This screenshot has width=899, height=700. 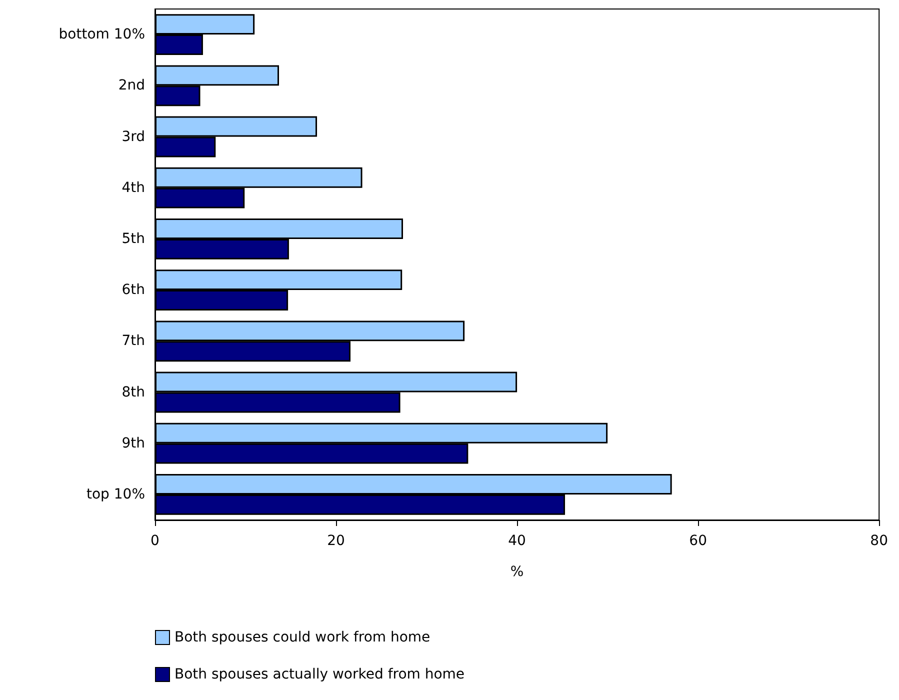 What do you see at coordinates (517, 572) in the screenshot?
I see `x-axis-title: %` at bounding box center [517, 572].